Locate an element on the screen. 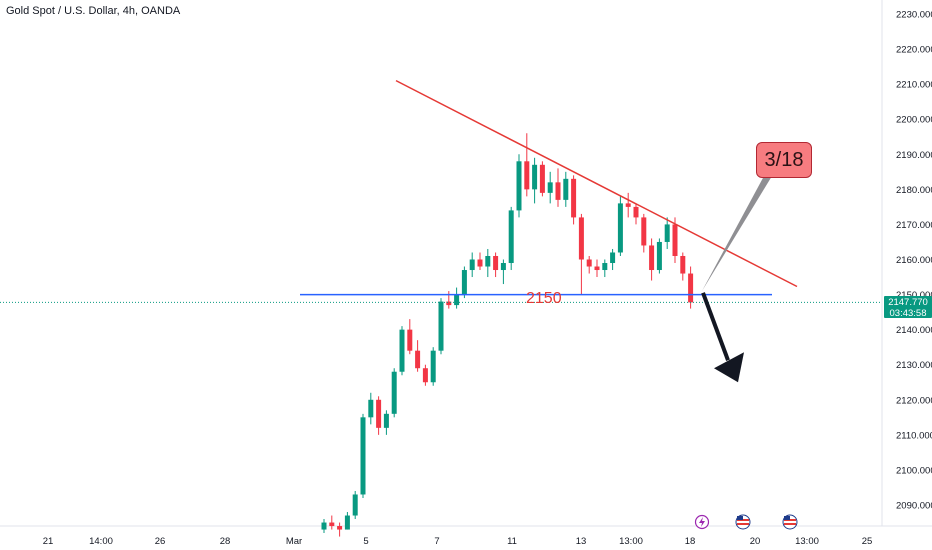  x-tick-label: 18 is located at coordinates (690, 541).